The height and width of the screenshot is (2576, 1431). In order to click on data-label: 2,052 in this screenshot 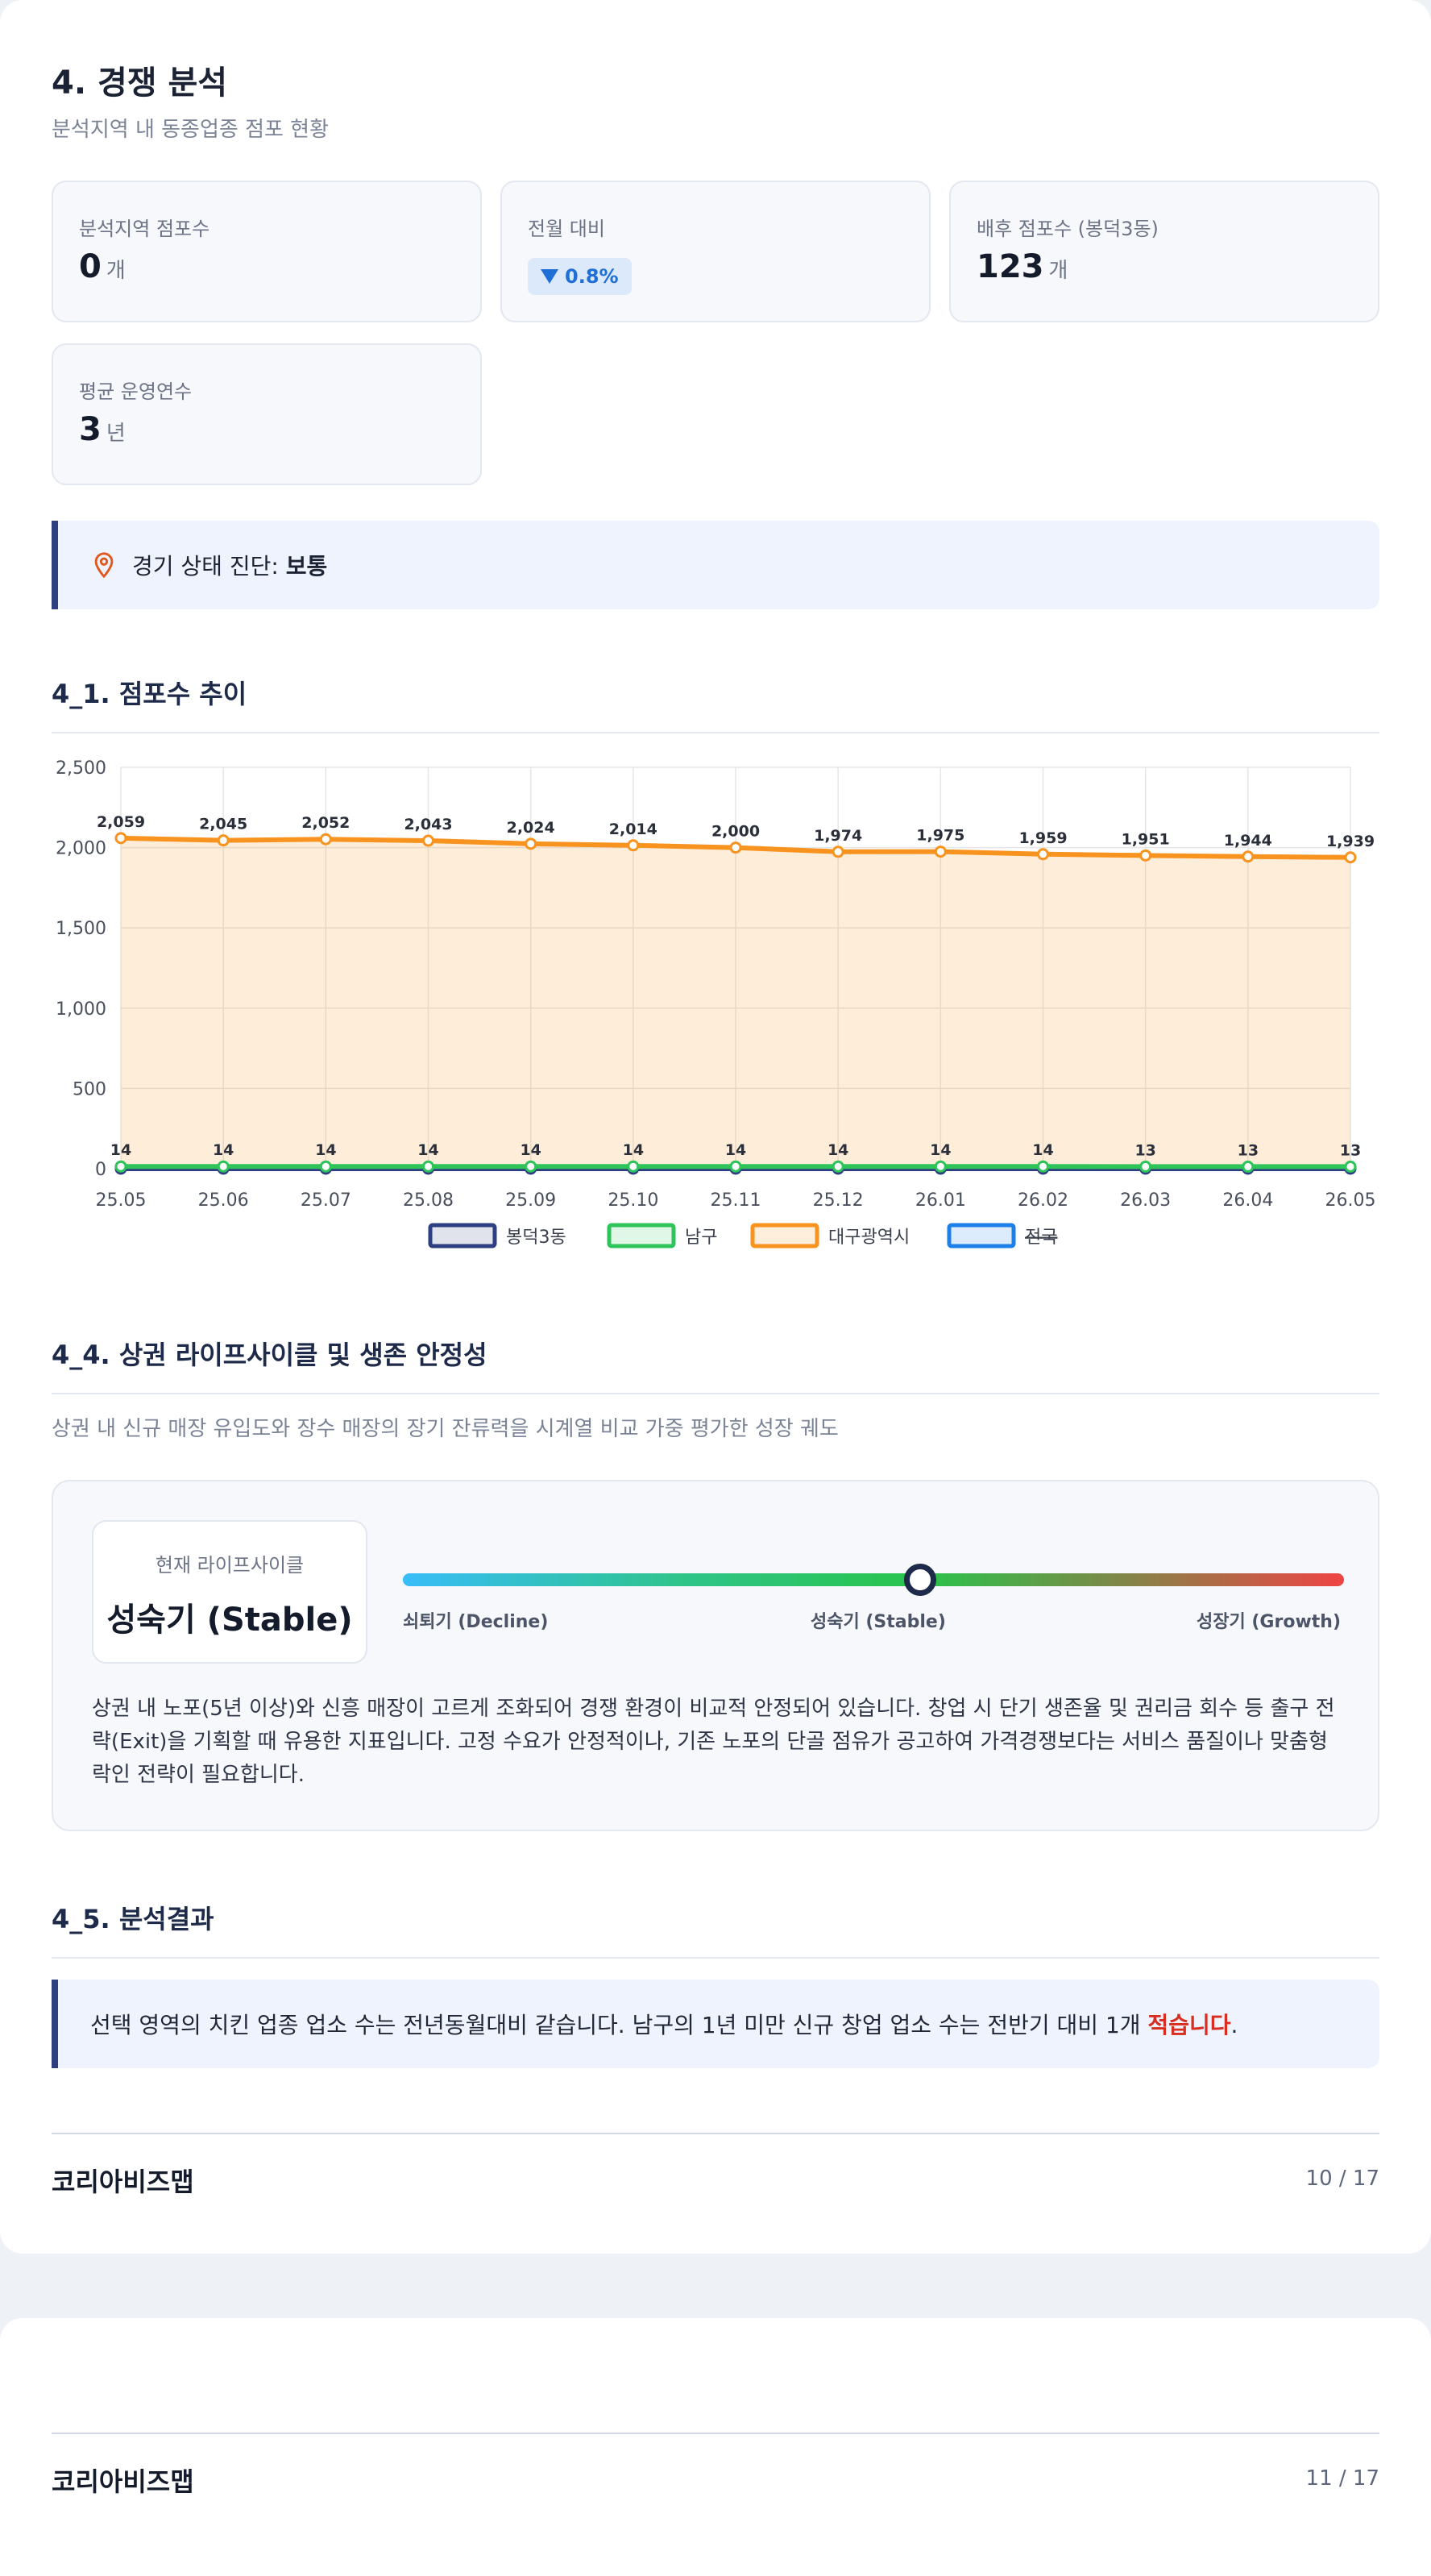, I will do `click(325, 823)`.